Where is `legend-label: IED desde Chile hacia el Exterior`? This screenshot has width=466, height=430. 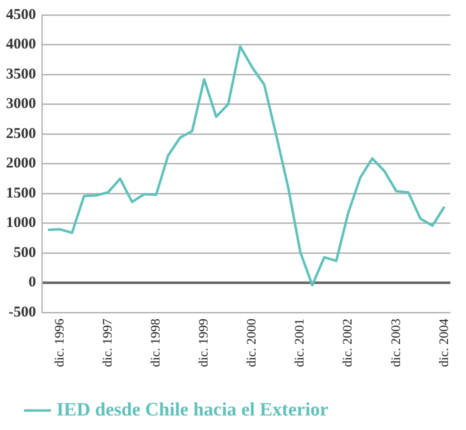
legend-label: IED desde Chile hacia el Exterior is located at coordinates (192, 409).